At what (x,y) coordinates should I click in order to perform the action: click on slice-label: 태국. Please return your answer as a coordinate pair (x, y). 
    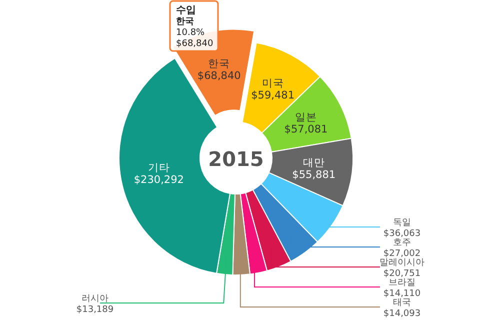
    Looking at the image, I should click on (402, 303).